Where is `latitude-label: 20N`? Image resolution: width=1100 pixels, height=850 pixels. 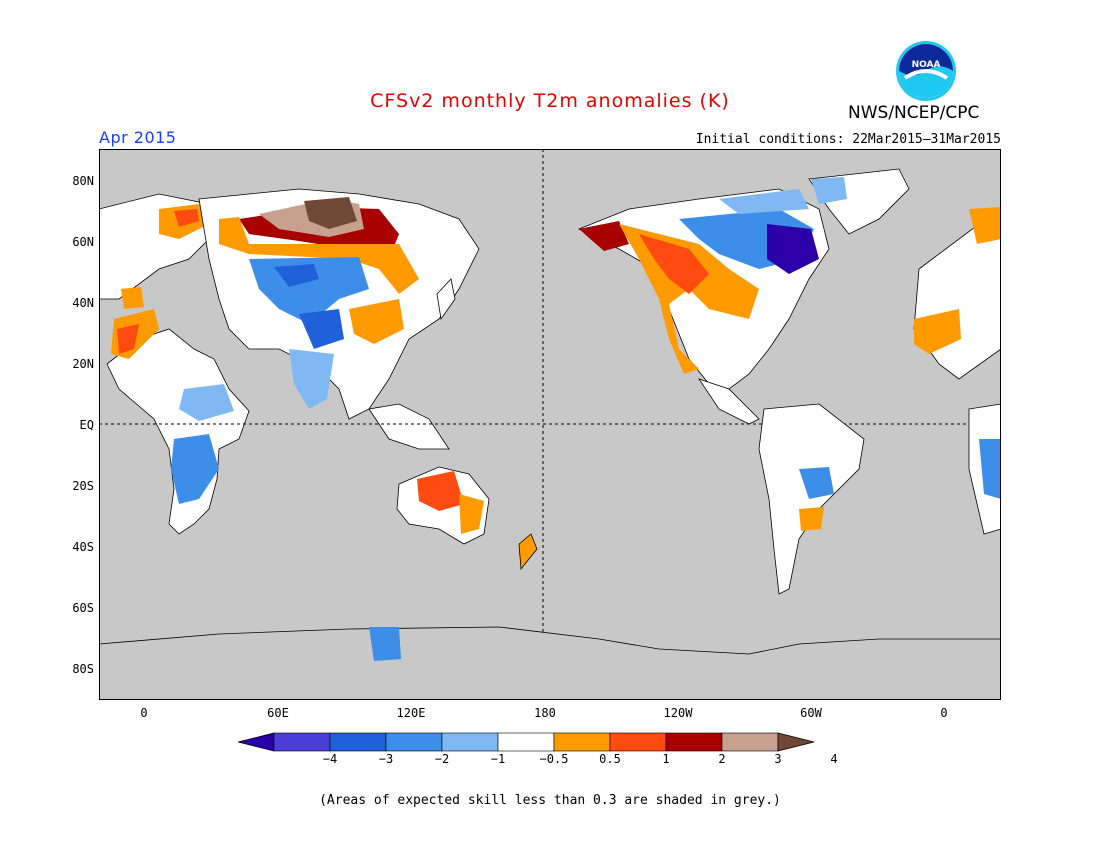
latitude-label: 20N is located at coordinates (83, 364).